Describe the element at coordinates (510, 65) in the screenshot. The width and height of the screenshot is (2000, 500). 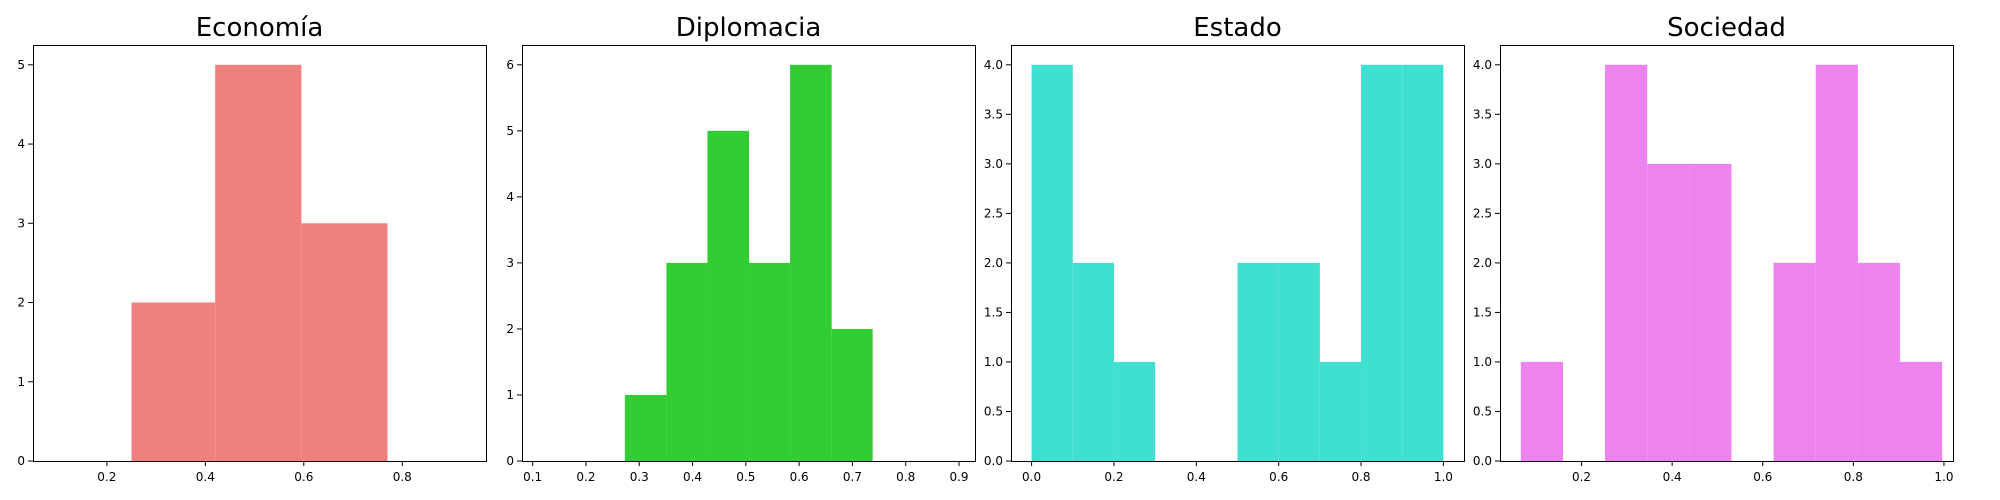
I see `y-tick-label: 6` at that location.